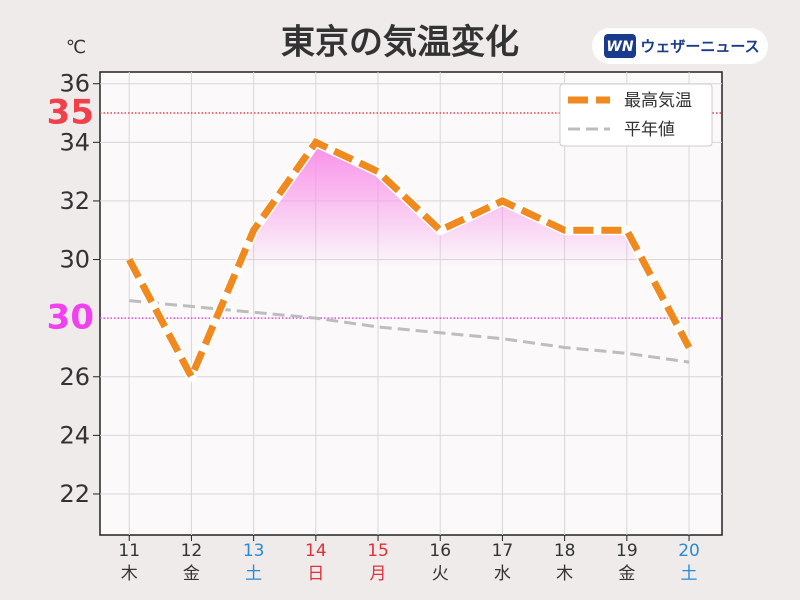 The height and width of the screenshot is (600, 800). Describe the element at coordinates (378, 574) in the screenshot. I see `x-weekday-label: 月` at that location.